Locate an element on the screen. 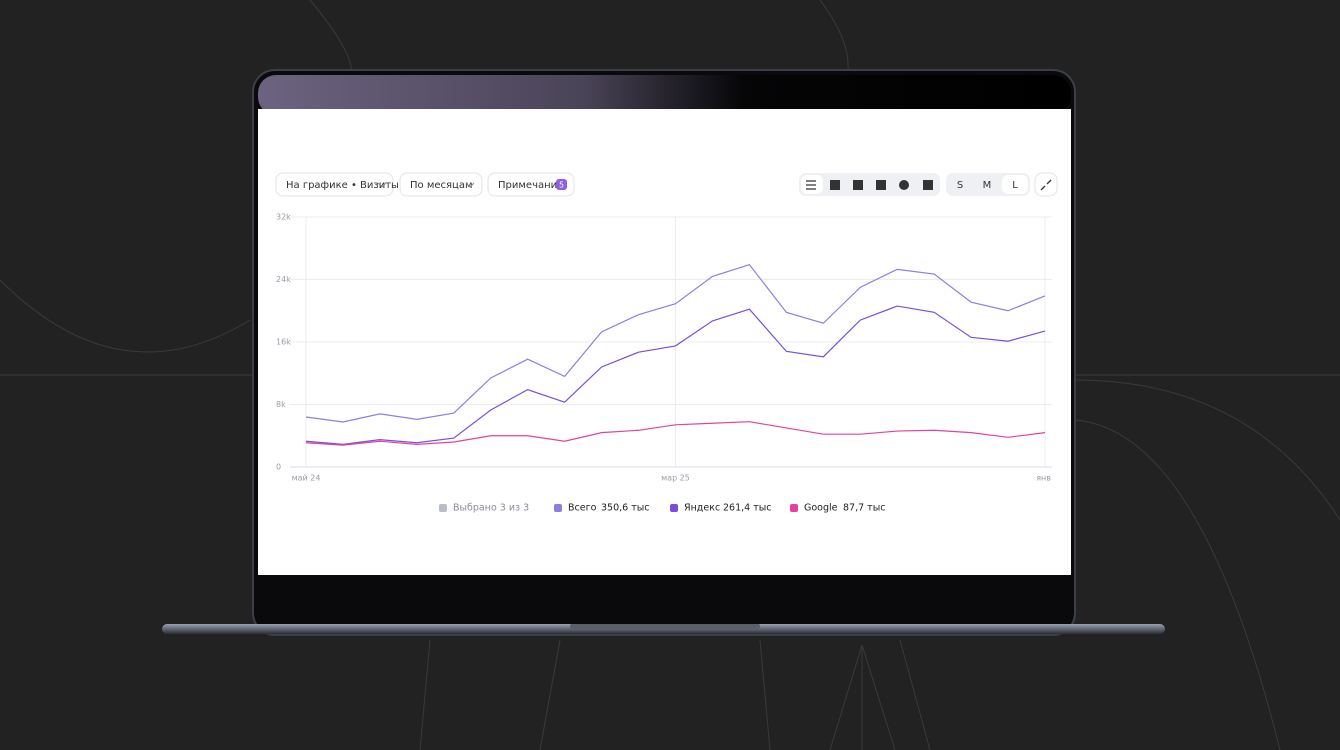 The height and width of the screenshot is (750, 1340). size-option: L is located at coordinates (1015, 185).